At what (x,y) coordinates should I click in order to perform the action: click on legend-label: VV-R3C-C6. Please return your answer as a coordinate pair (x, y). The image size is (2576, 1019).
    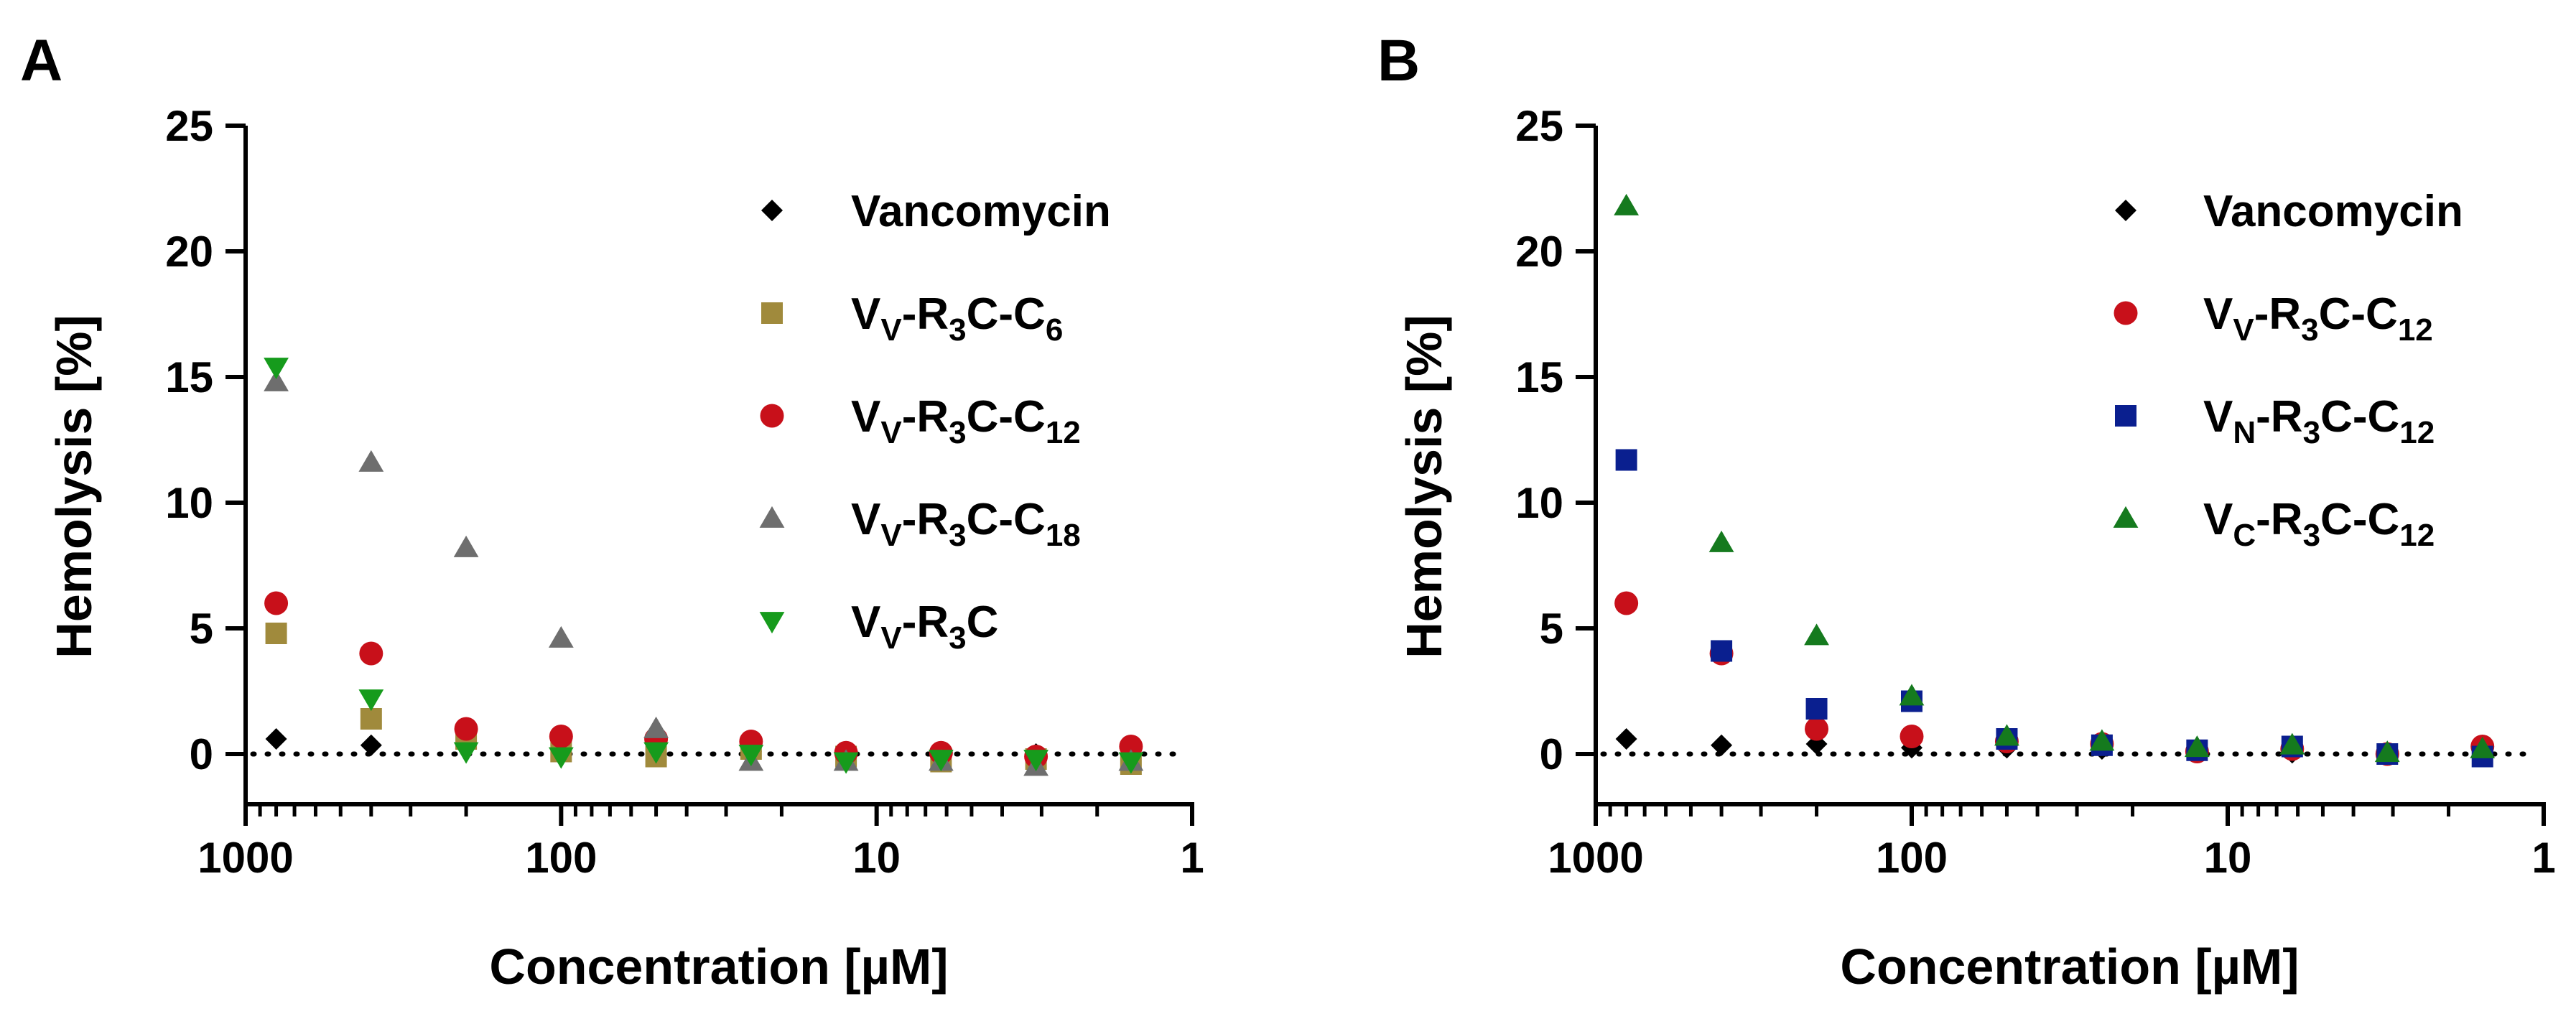
    Looking at the image, I should click on (957, 318).